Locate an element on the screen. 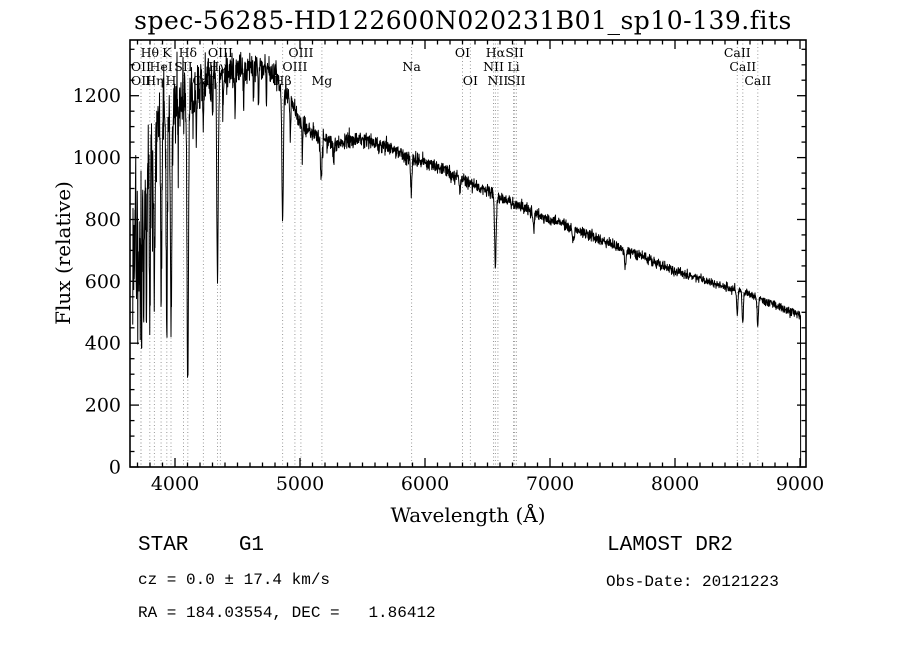 This screenshot has height=650, width=900. spectral-line-label: Hθ is located at coordinates (150, 52).